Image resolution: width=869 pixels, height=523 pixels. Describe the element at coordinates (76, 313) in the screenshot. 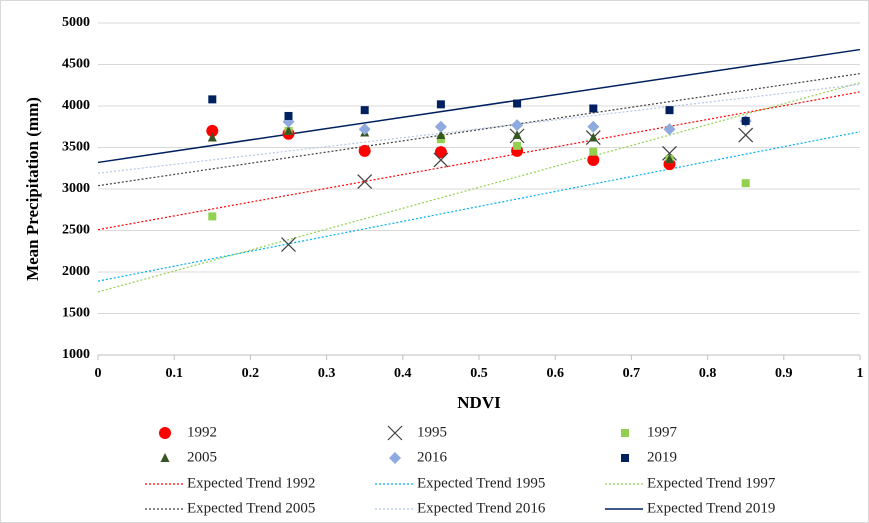

I see `y-tick-label: 1500` at that location.